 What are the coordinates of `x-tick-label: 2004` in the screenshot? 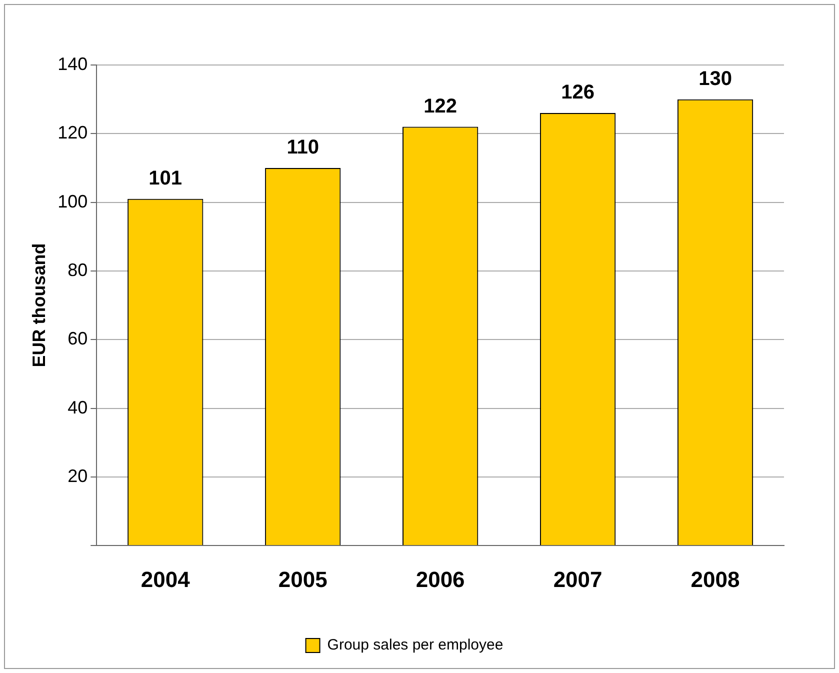 It's located at (165, 579).